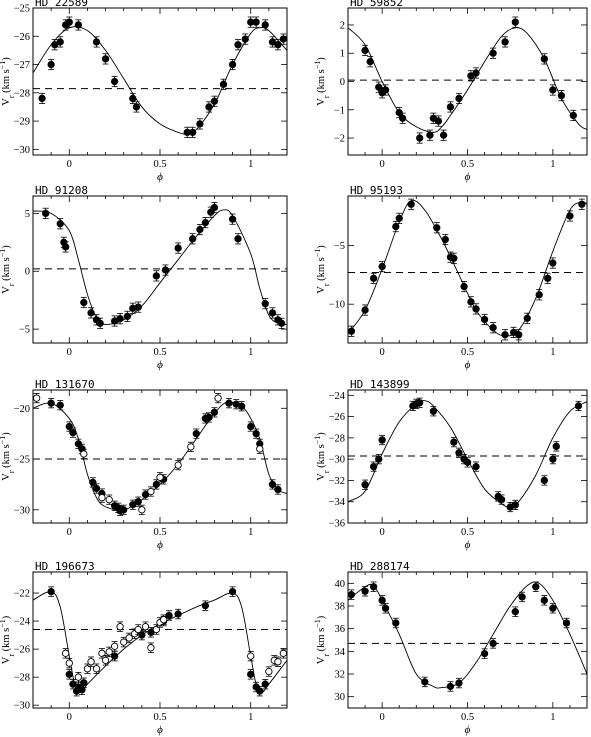 Image resolution: width=591 pixels, height=737 pixels. What do you see at coordinates (552, 164) in the screenshot?
I see `x-tick-label: 1` at bounding box center [552, 164].